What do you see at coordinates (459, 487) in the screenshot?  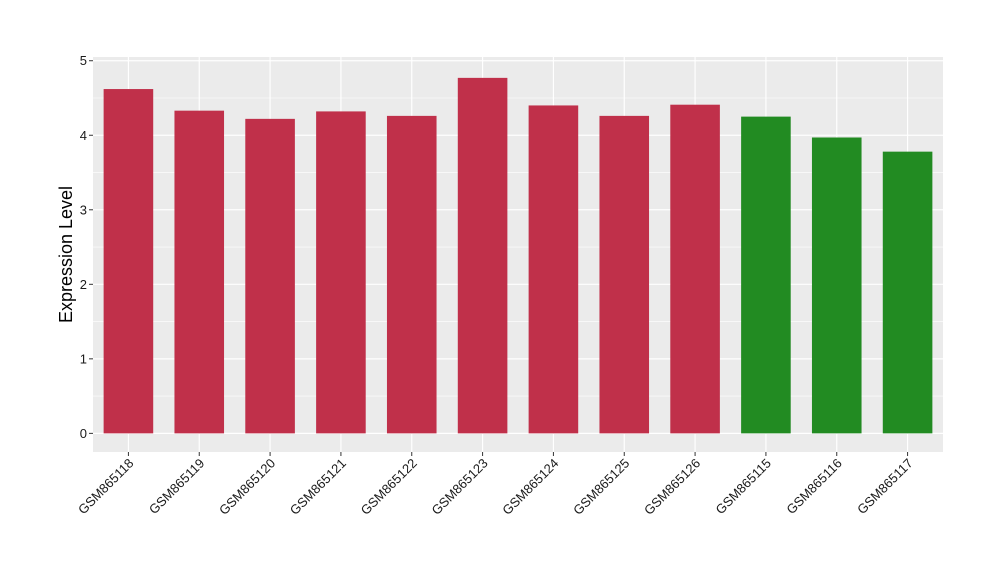 I see `x-tick-label: GSM865123` at bounding box center [459, 487].